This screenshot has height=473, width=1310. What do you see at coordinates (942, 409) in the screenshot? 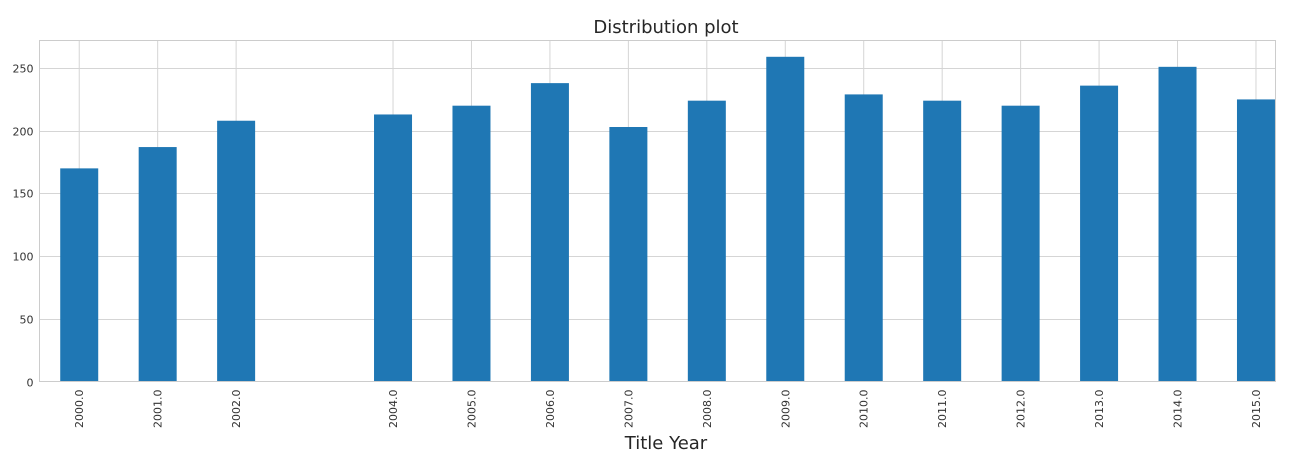
I see `x-tick-label: 2011.0` at bounding box center [942, 409].